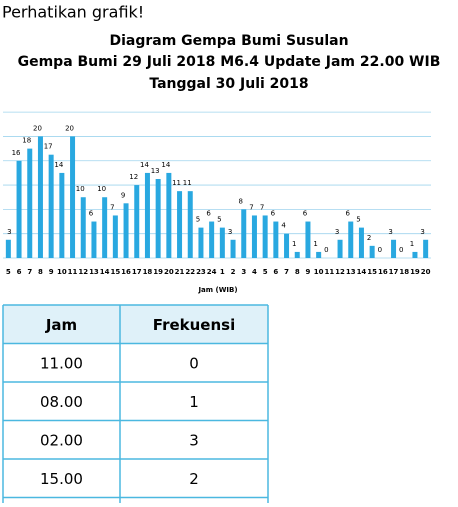 The height and width of the screenshot is (507, 458). What do you see at coordinates (228, 41) in the screenshot?
I see `chart-title: Diagram Gempa Bumi Susulan` at bounding box center [228, 41].